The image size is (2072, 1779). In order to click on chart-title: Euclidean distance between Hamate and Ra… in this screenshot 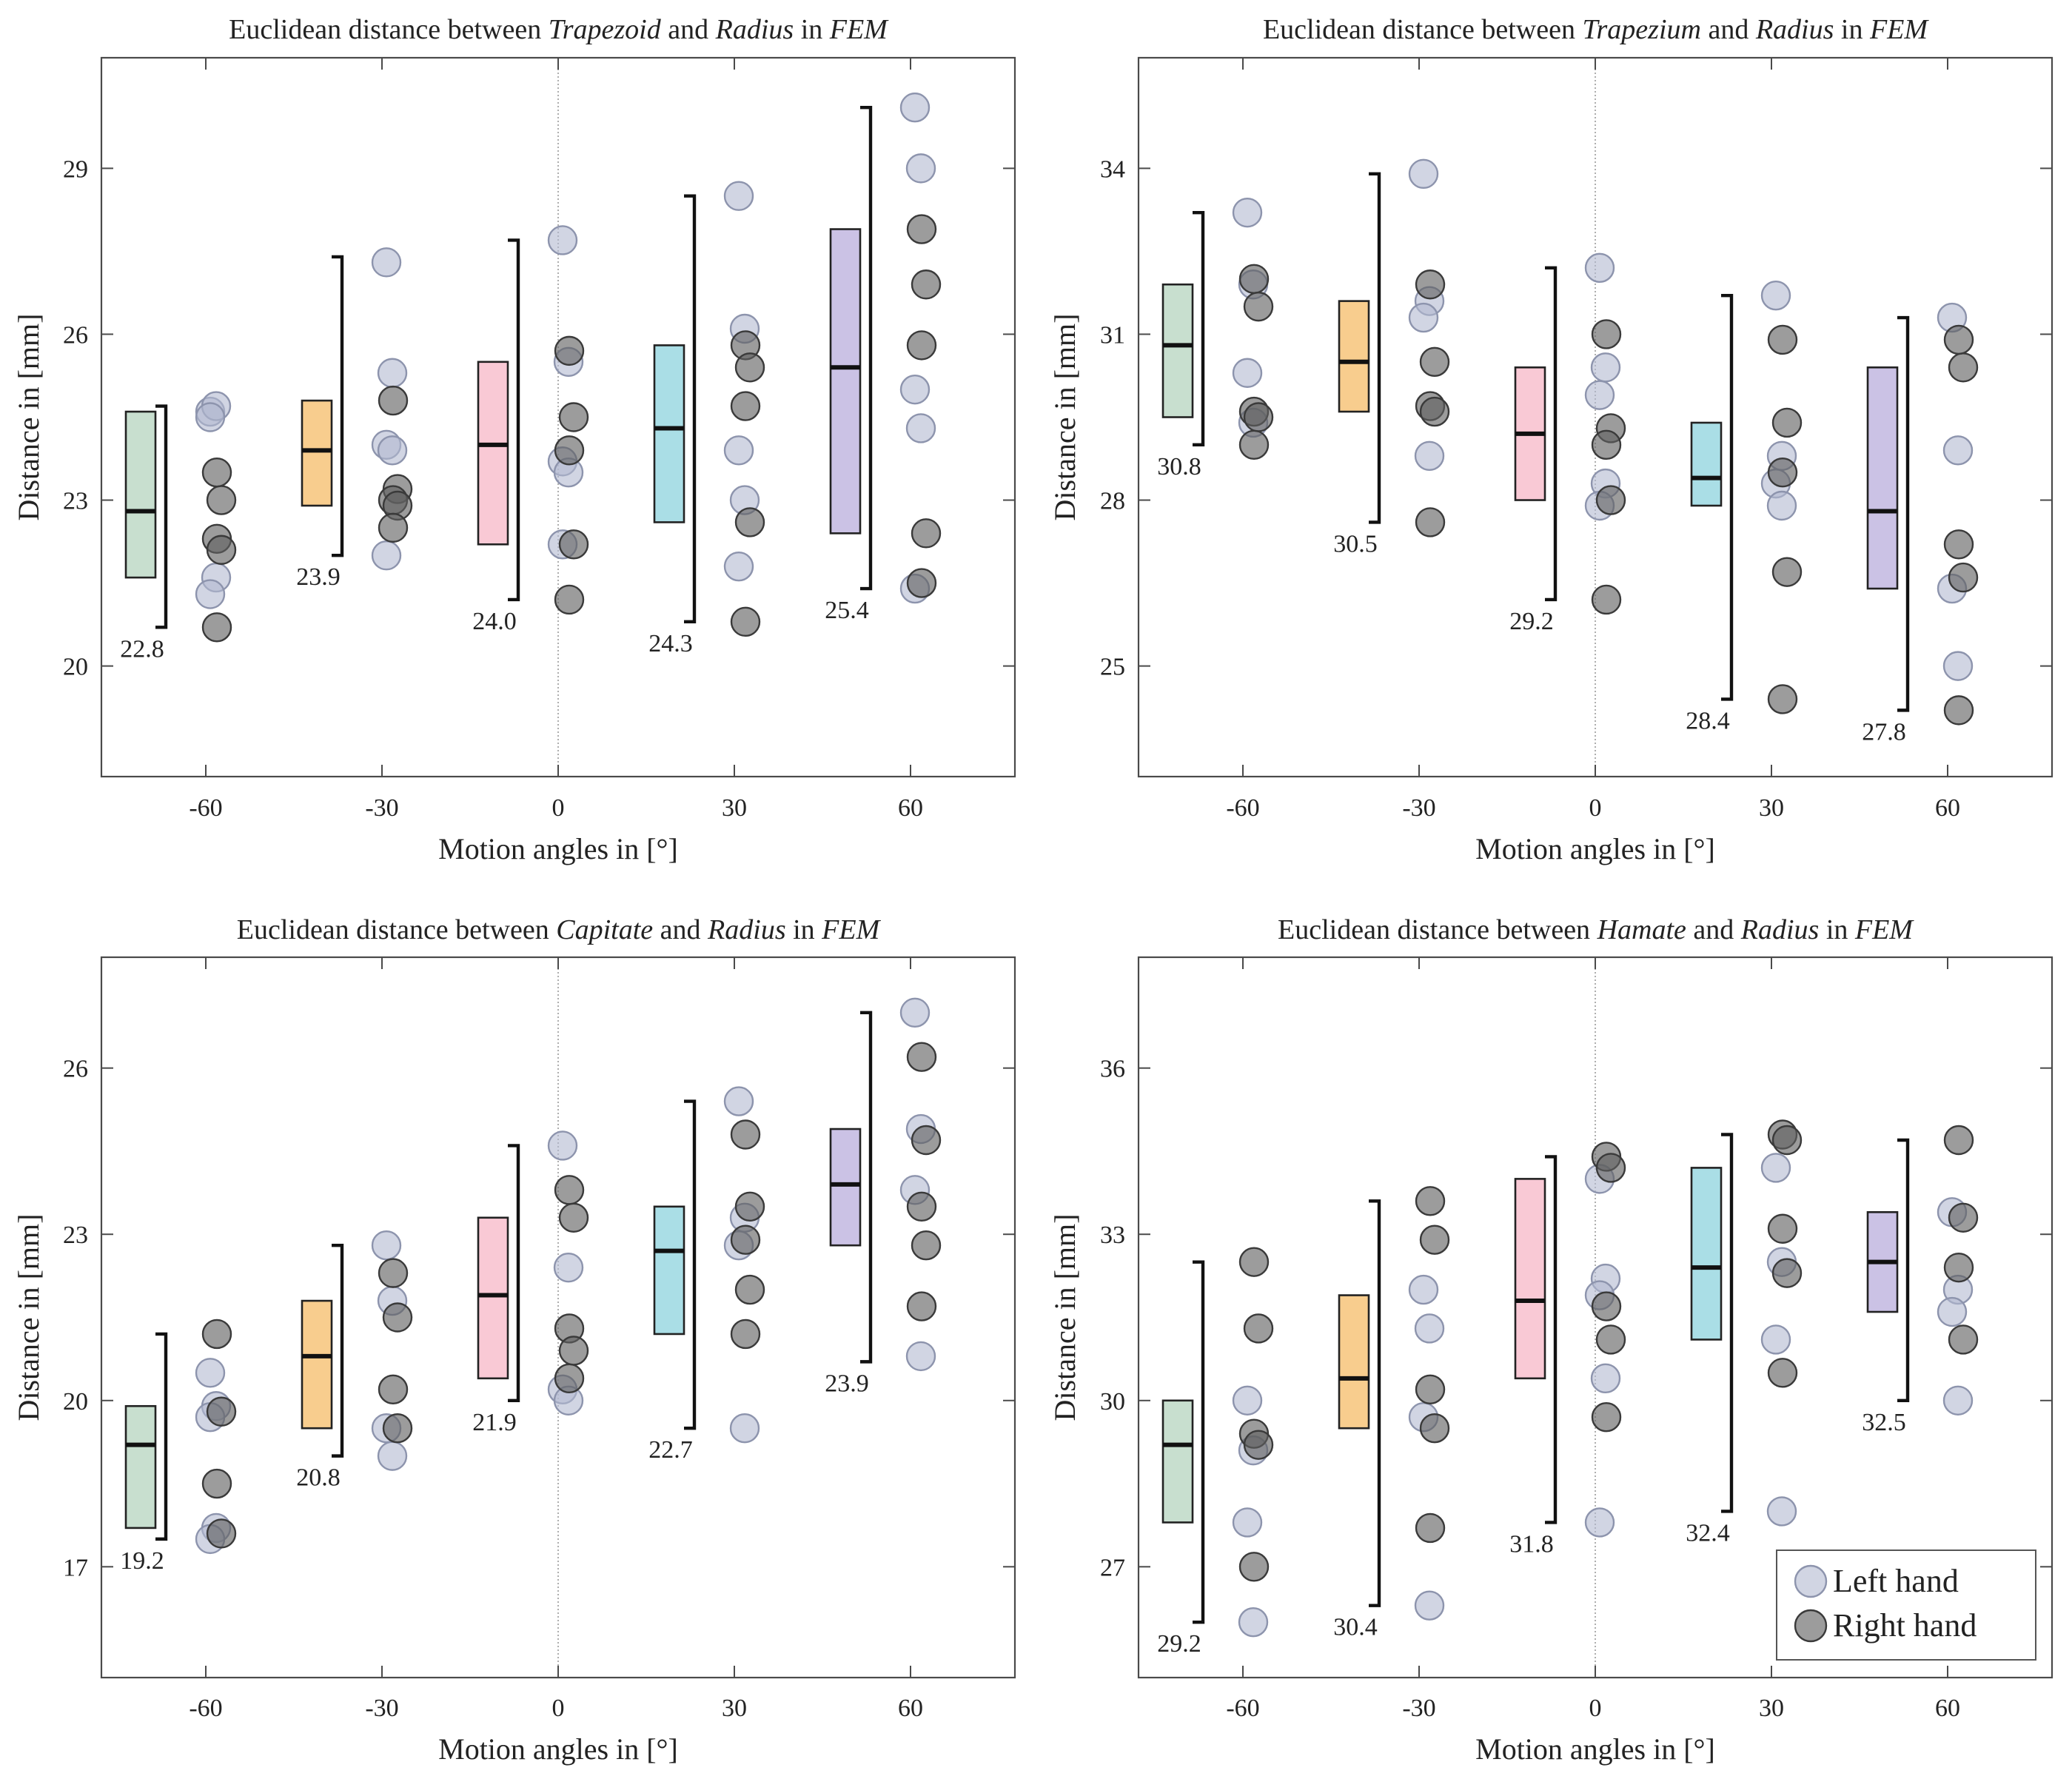, I will do `click(1596, 929)`.